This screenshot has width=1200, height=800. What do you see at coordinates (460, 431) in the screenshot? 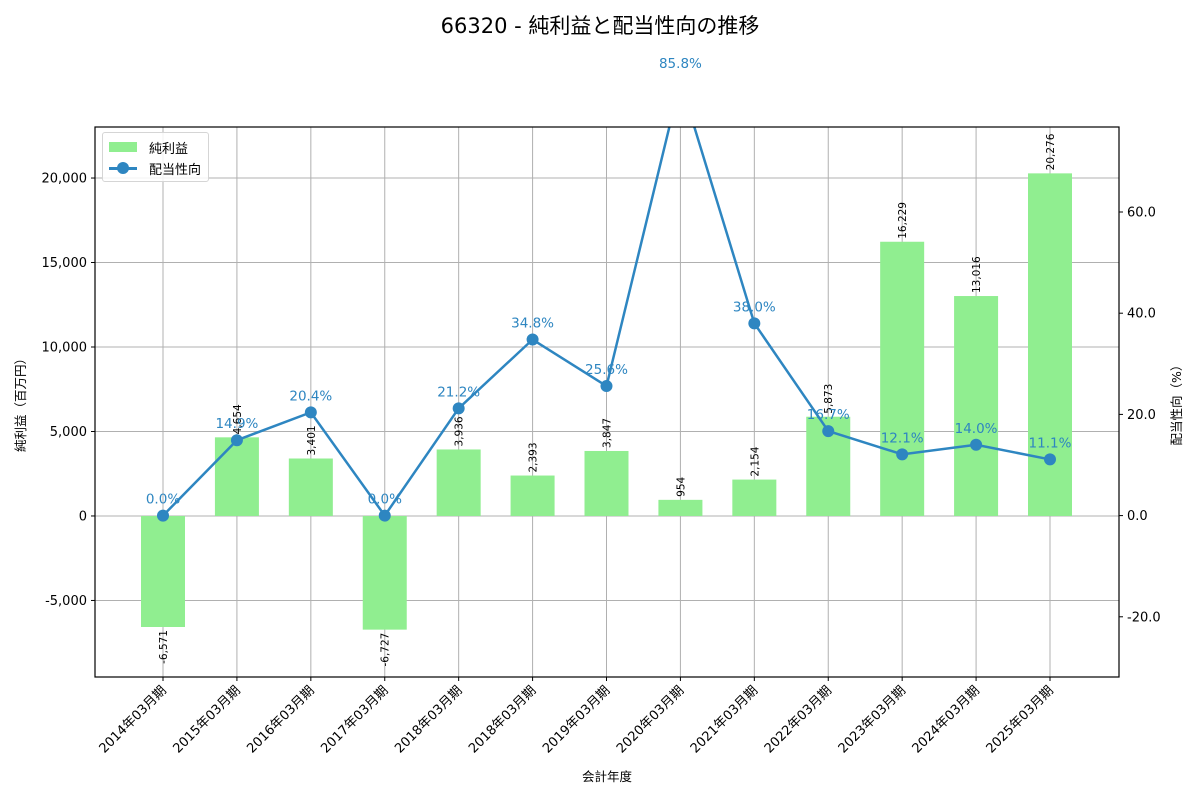
I see `bar-value-label: 3,936` at bounding box center [460, 431].